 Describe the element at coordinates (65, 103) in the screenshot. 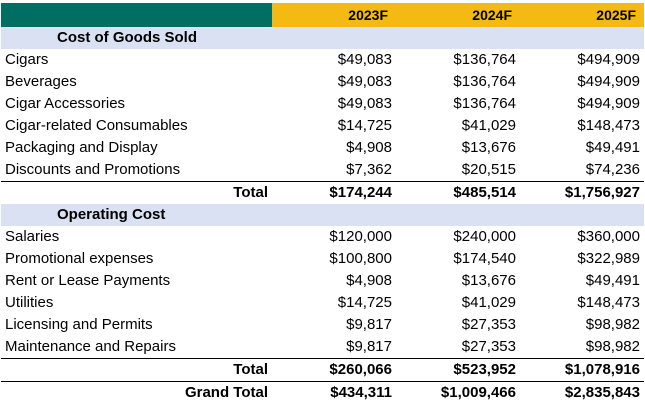

I see `row-label: Cigar Accessories` at that location.